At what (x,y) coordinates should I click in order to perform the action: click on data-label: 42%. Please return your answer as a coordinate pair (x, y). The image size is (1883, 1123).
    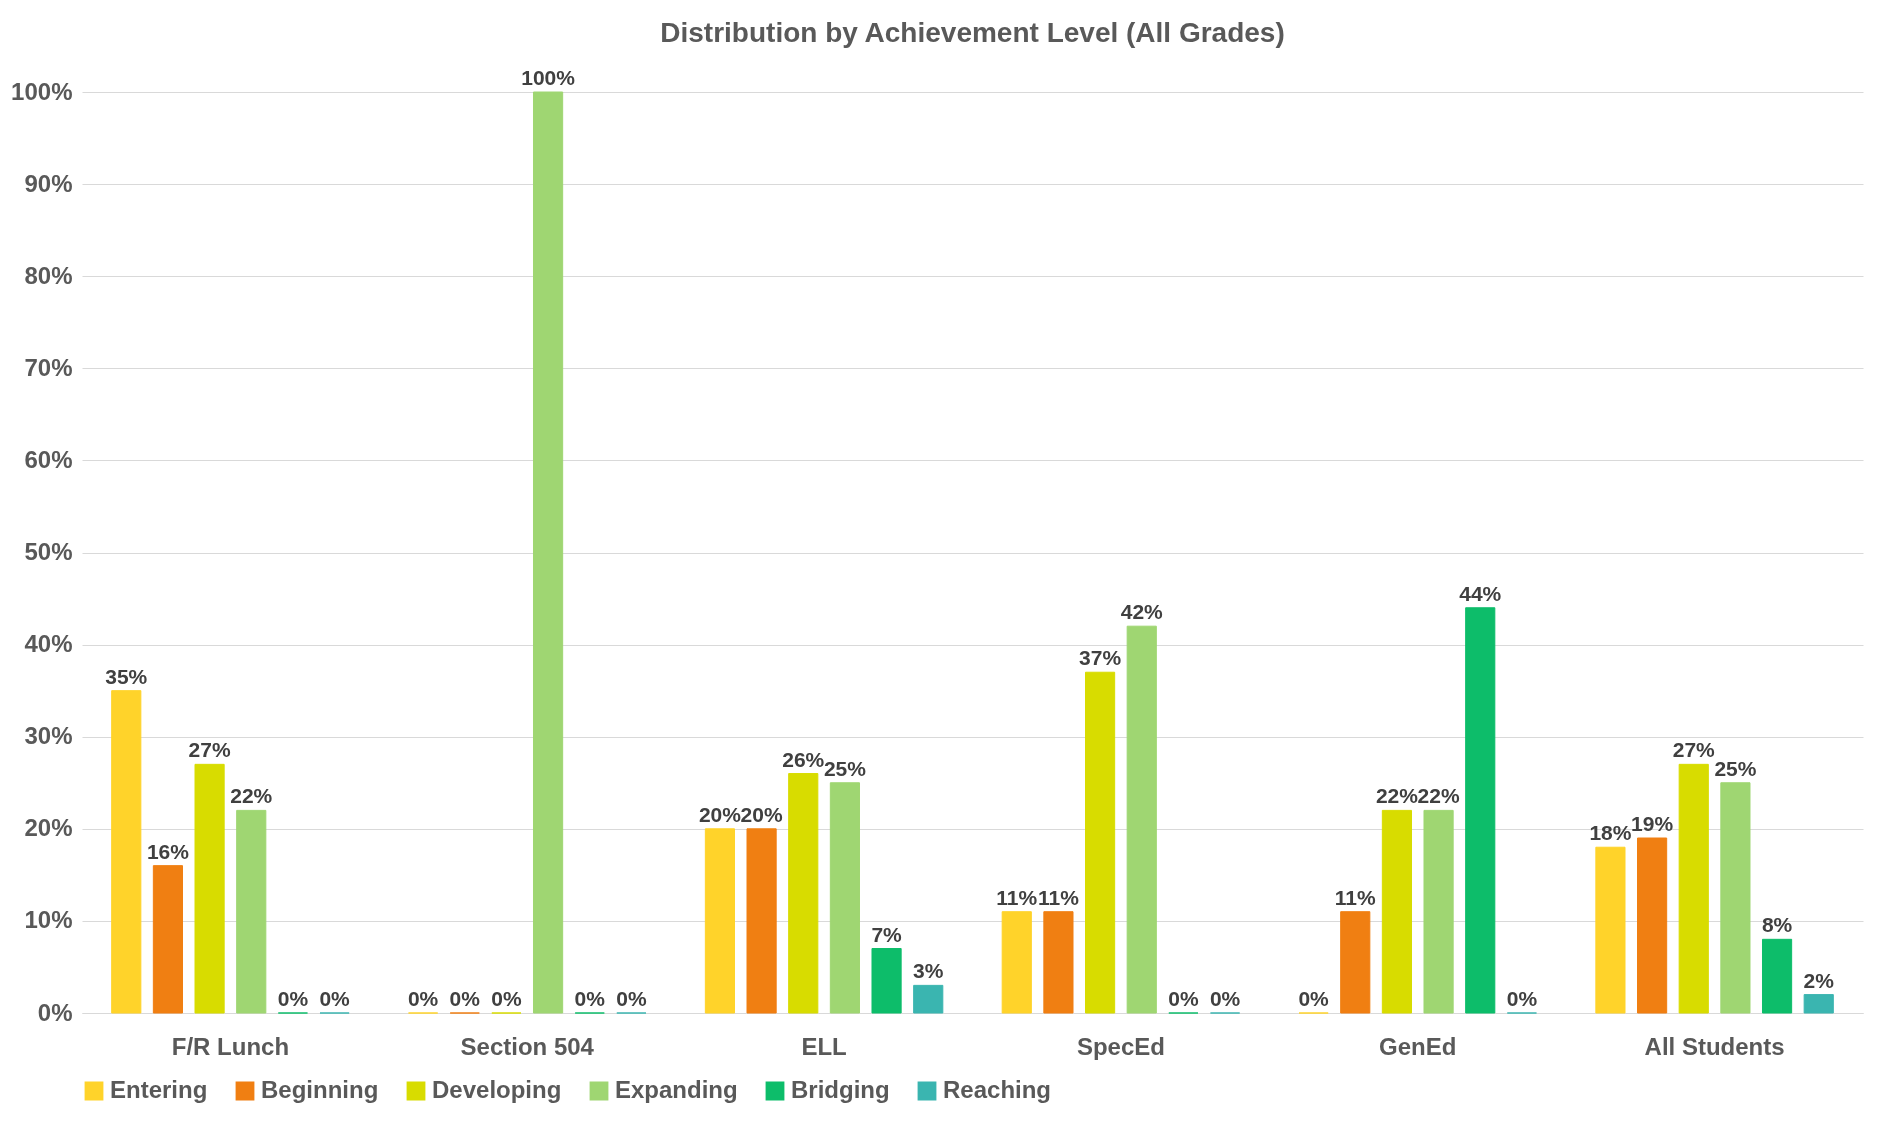
    Looking at the image, I should click on (1142, 612).